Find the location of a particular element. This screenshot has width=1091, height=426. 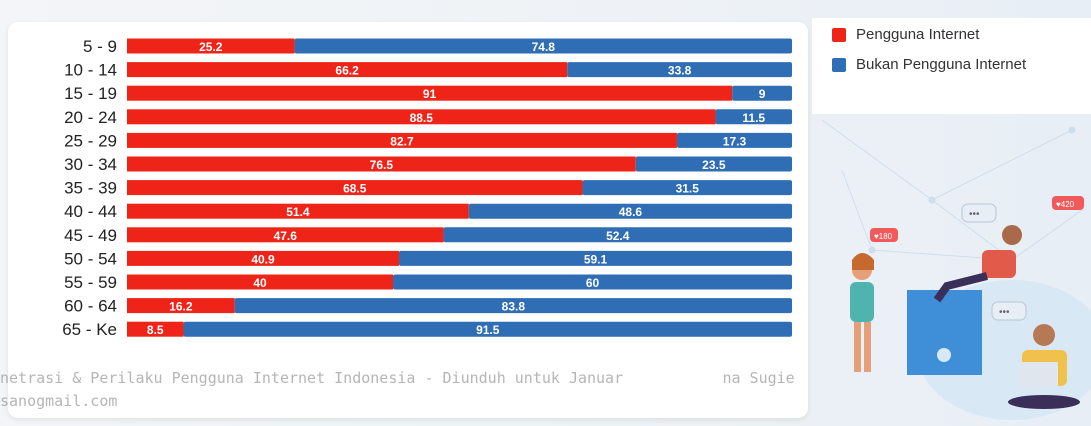

data-label-pengguna-11: 16.2 is located at coordinates (181, 307).